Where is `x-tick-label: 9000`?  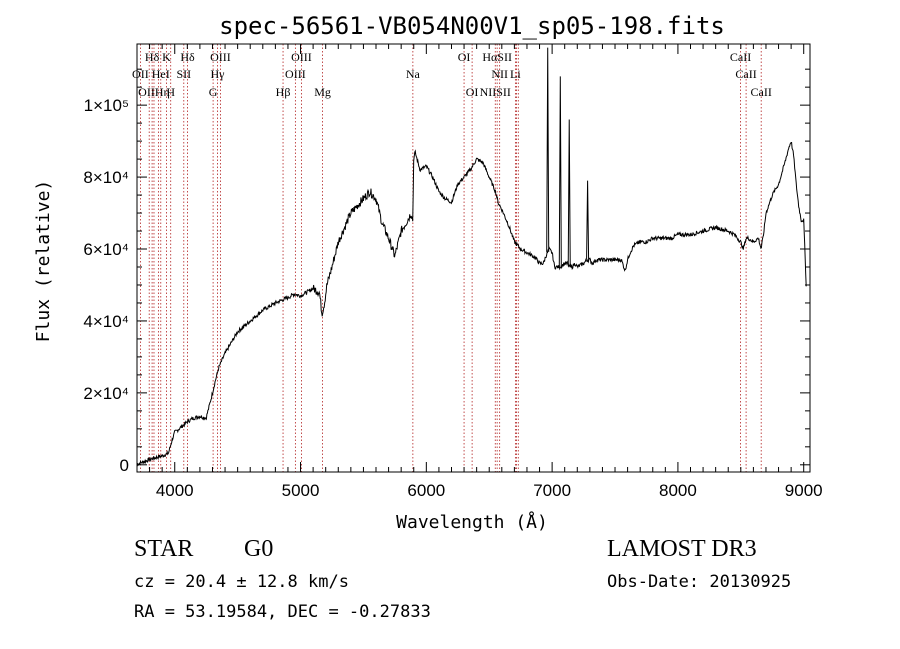
x-tick-label: 9000 is located at coordinates (804, 490).